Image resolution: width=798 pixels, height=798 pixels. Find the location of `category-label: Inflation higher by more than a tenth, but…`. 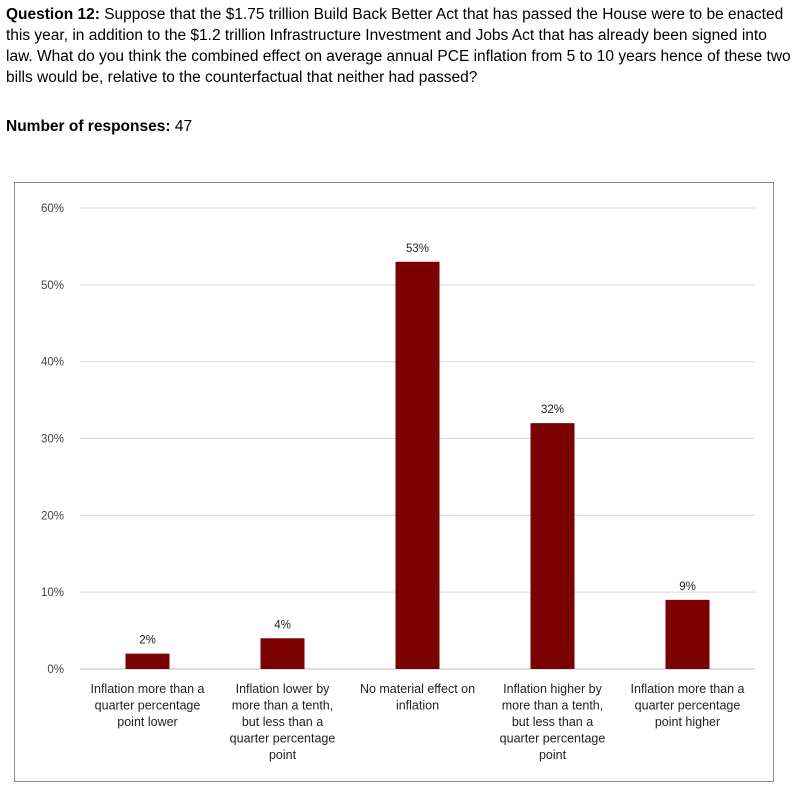

category-label: Inflation higher by more than a tenth, but… is located at coordinates (553, 722).